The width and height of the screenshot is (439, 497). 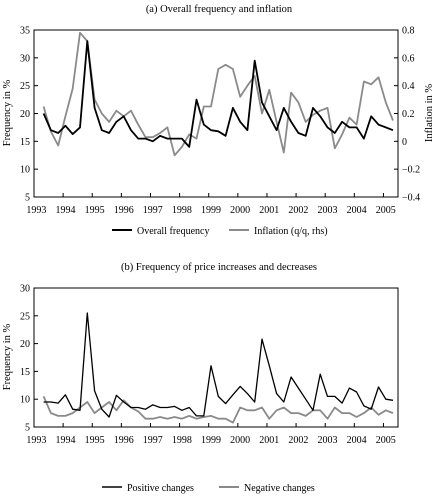 What do you see at coordinates (279, 488) in the screenshot?
I see `legend-negative-changes-label: Negative changes` at bounding box center [279, 488].